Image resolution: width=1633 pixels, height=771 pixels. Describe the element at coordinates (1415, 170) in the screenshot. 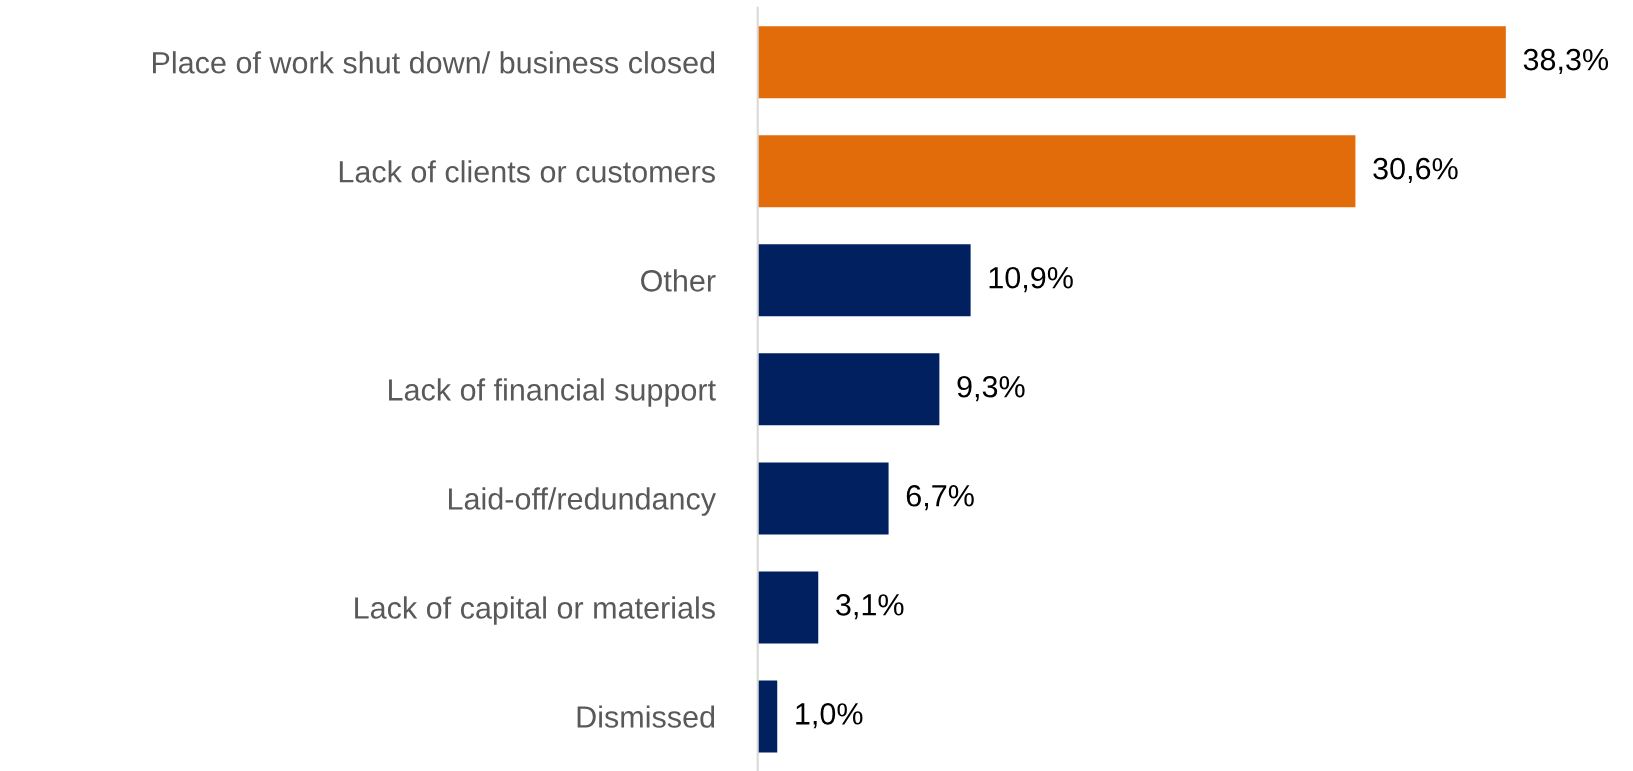

I see `data-label: 30,6%` at that location.